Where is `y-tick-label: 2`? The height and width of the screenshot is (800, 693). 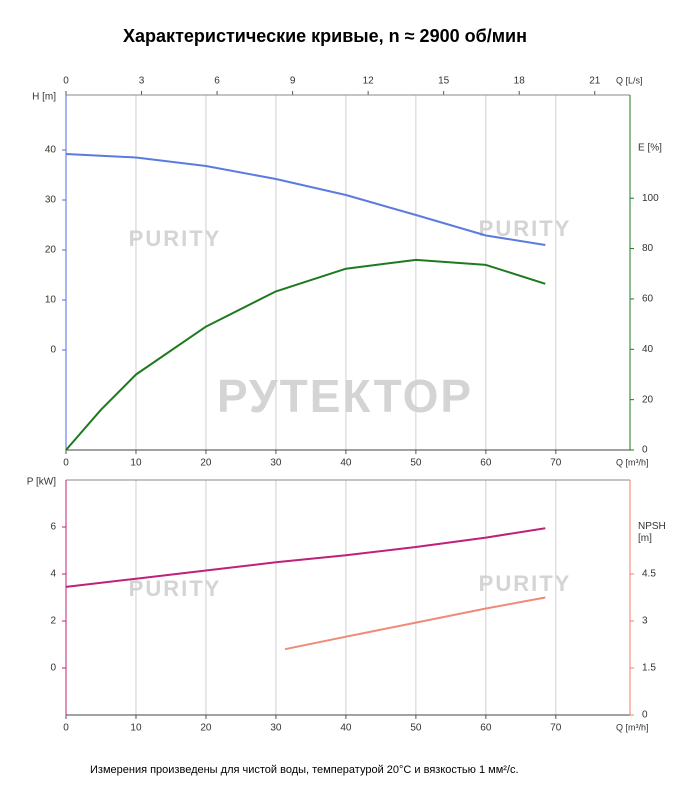 y-tick-label: 2 is located at coordinates (53, 621).